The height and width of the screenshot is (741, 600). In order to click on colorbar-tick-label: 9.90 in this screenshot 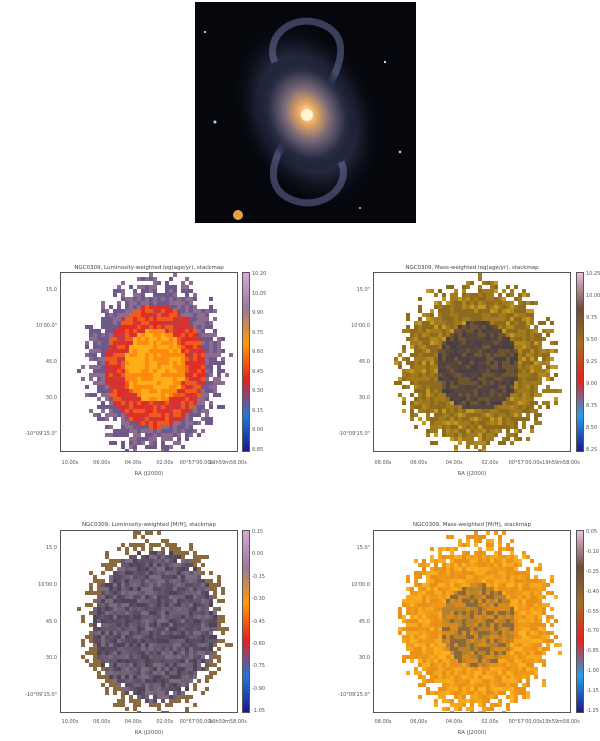, I will do `click(258, 313)`.